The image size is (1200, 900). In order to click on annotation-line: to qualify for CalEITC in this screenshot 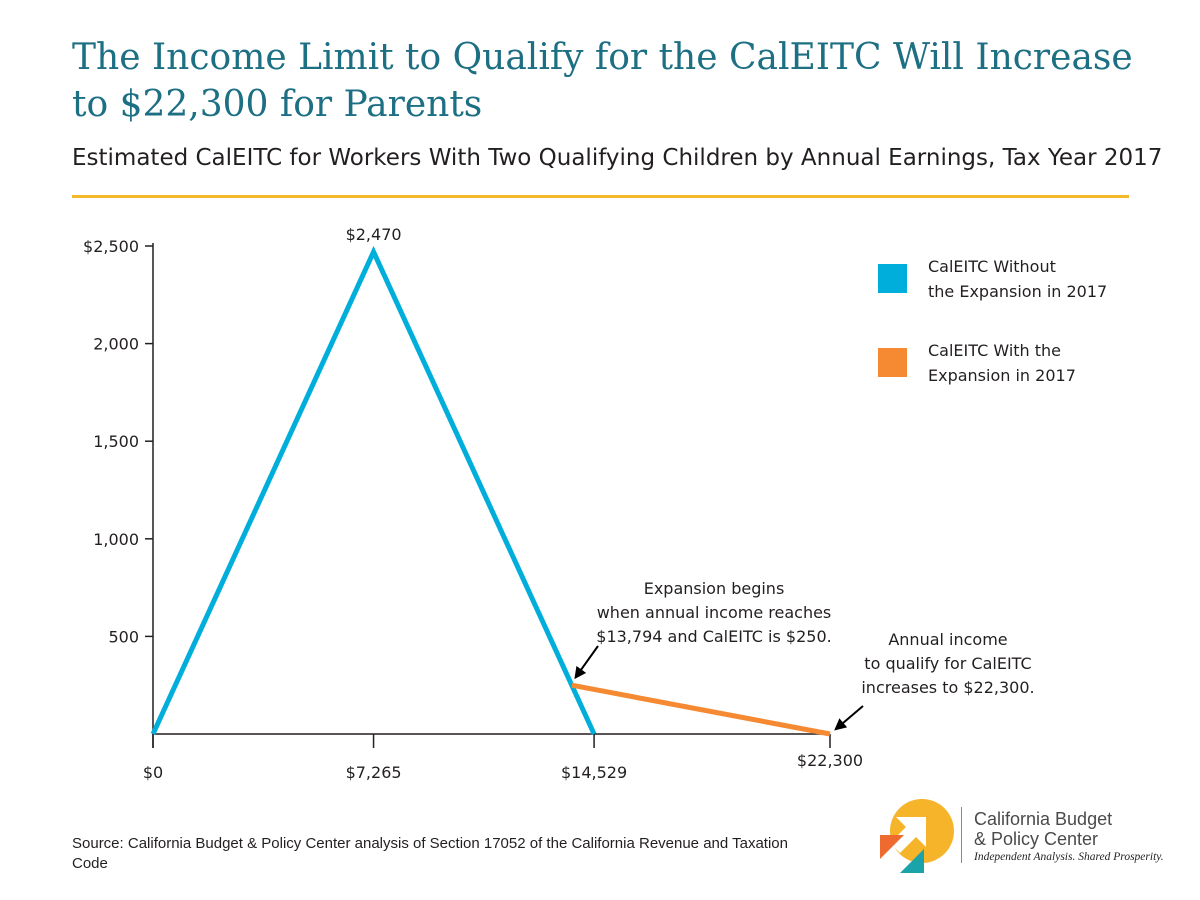, I will do `click(947, 663)`.